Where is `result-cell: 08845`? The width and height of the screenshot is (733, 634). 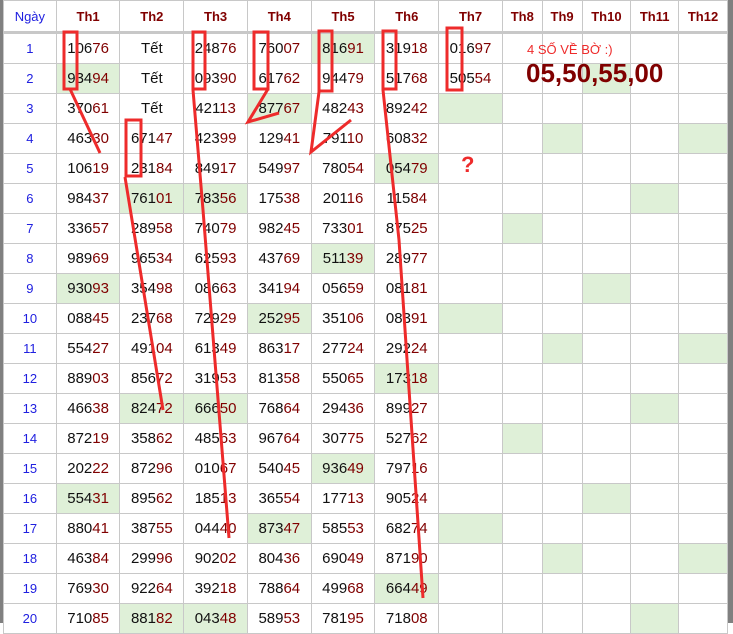 result-cell: 08845 is located at coordinates (88, 318).